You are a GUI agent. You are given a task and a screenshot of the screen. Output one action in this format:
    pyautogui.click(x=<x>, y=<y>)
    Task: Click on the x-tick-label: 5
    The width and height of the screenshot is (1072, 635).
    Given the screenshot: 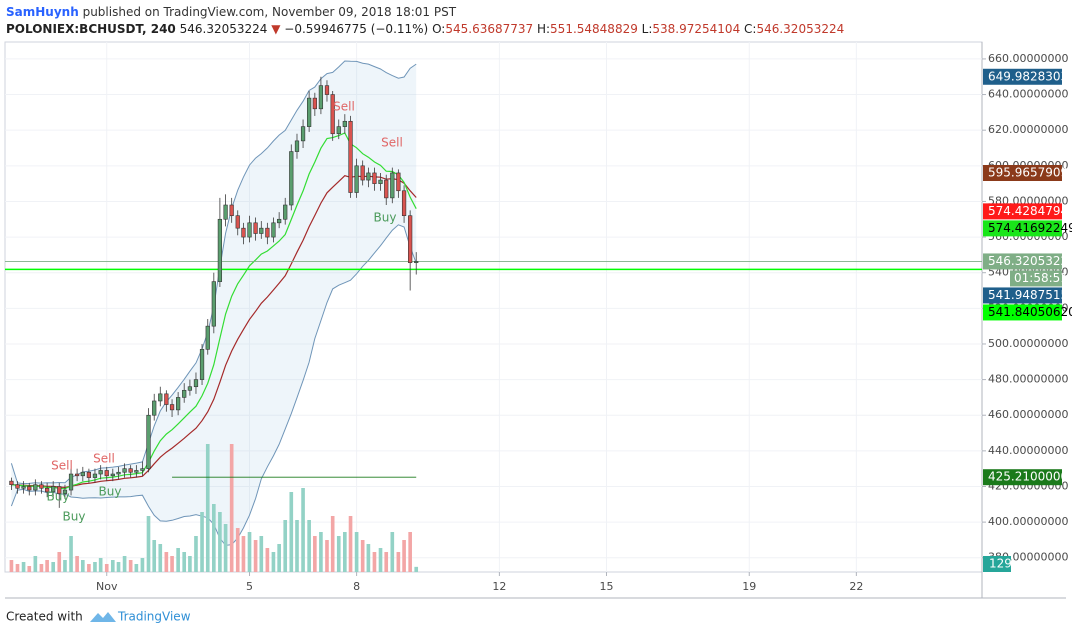 What is the action you would take?
    pyautogui.click(x=249, y=586)
    